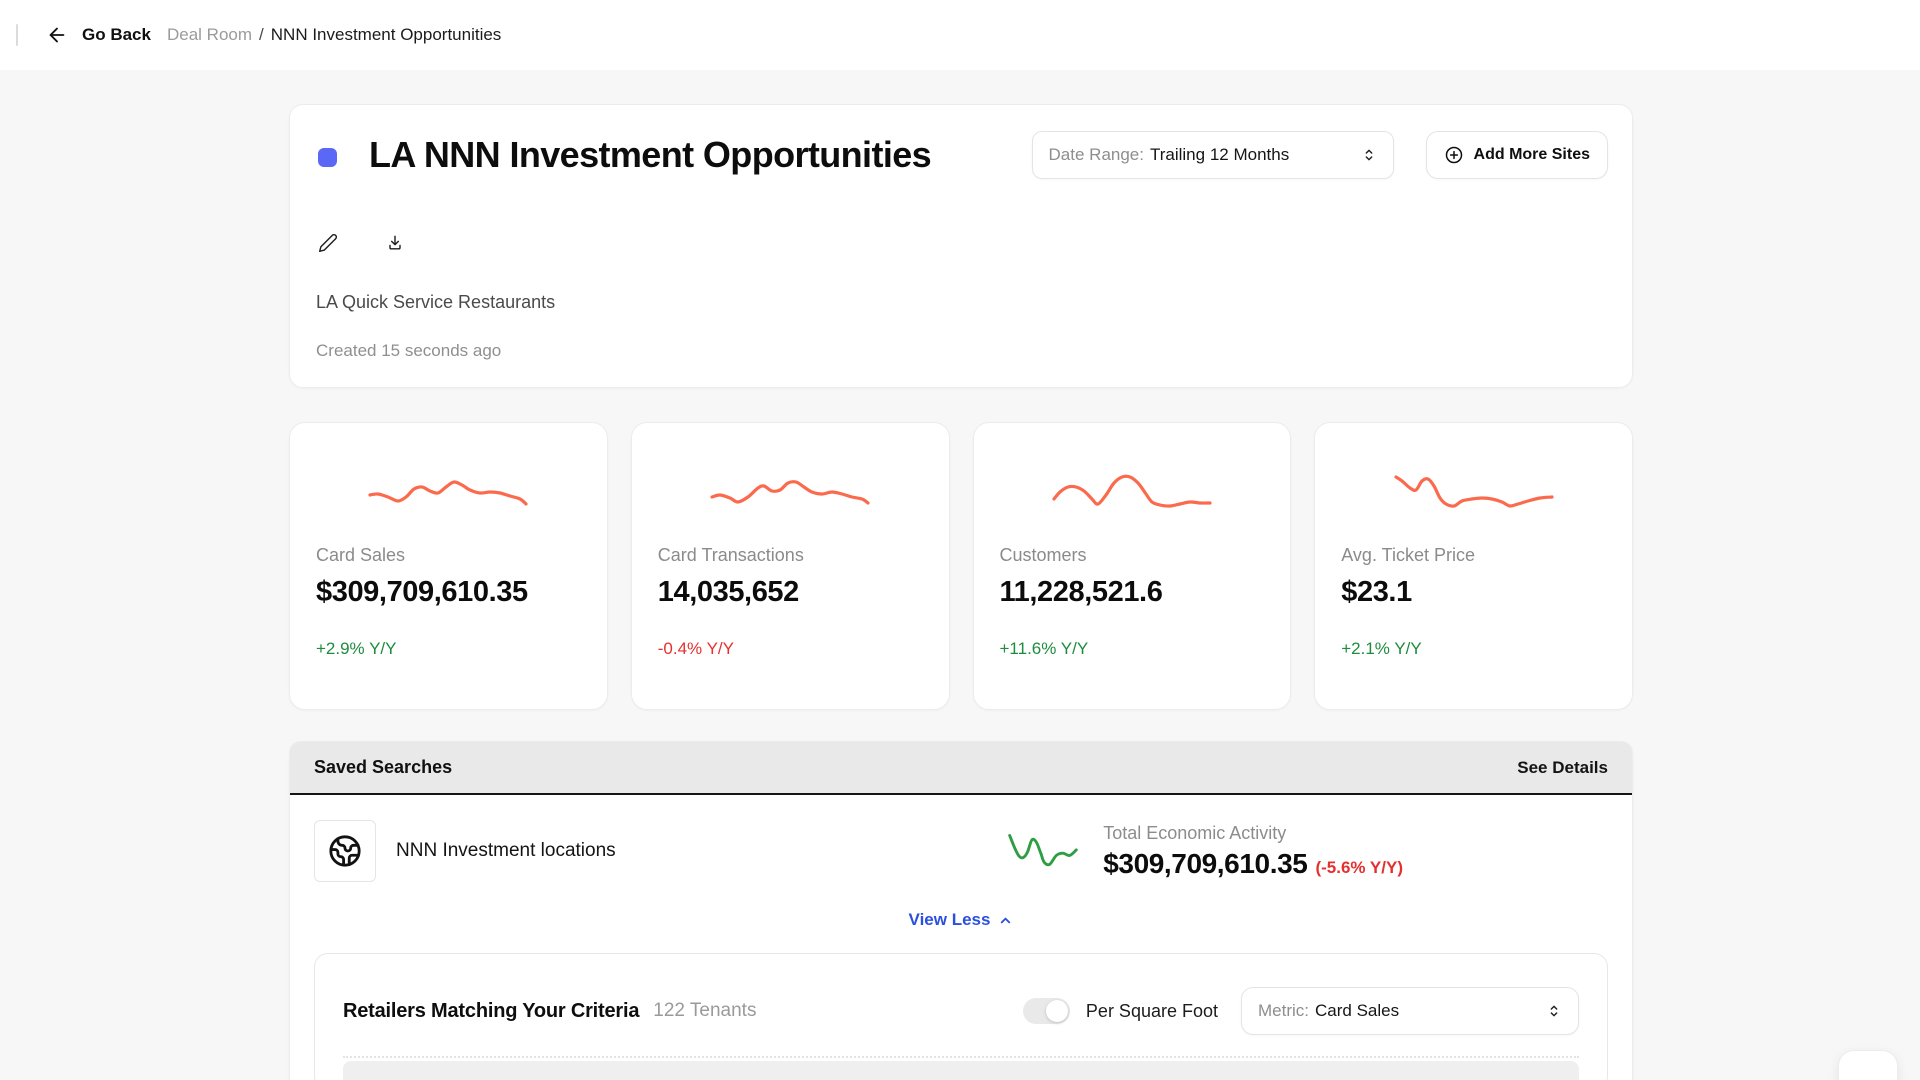 This screenshot has height=1080, width=1920. I want to click on total-economic-activity-sparkline, so click(1043, 850).